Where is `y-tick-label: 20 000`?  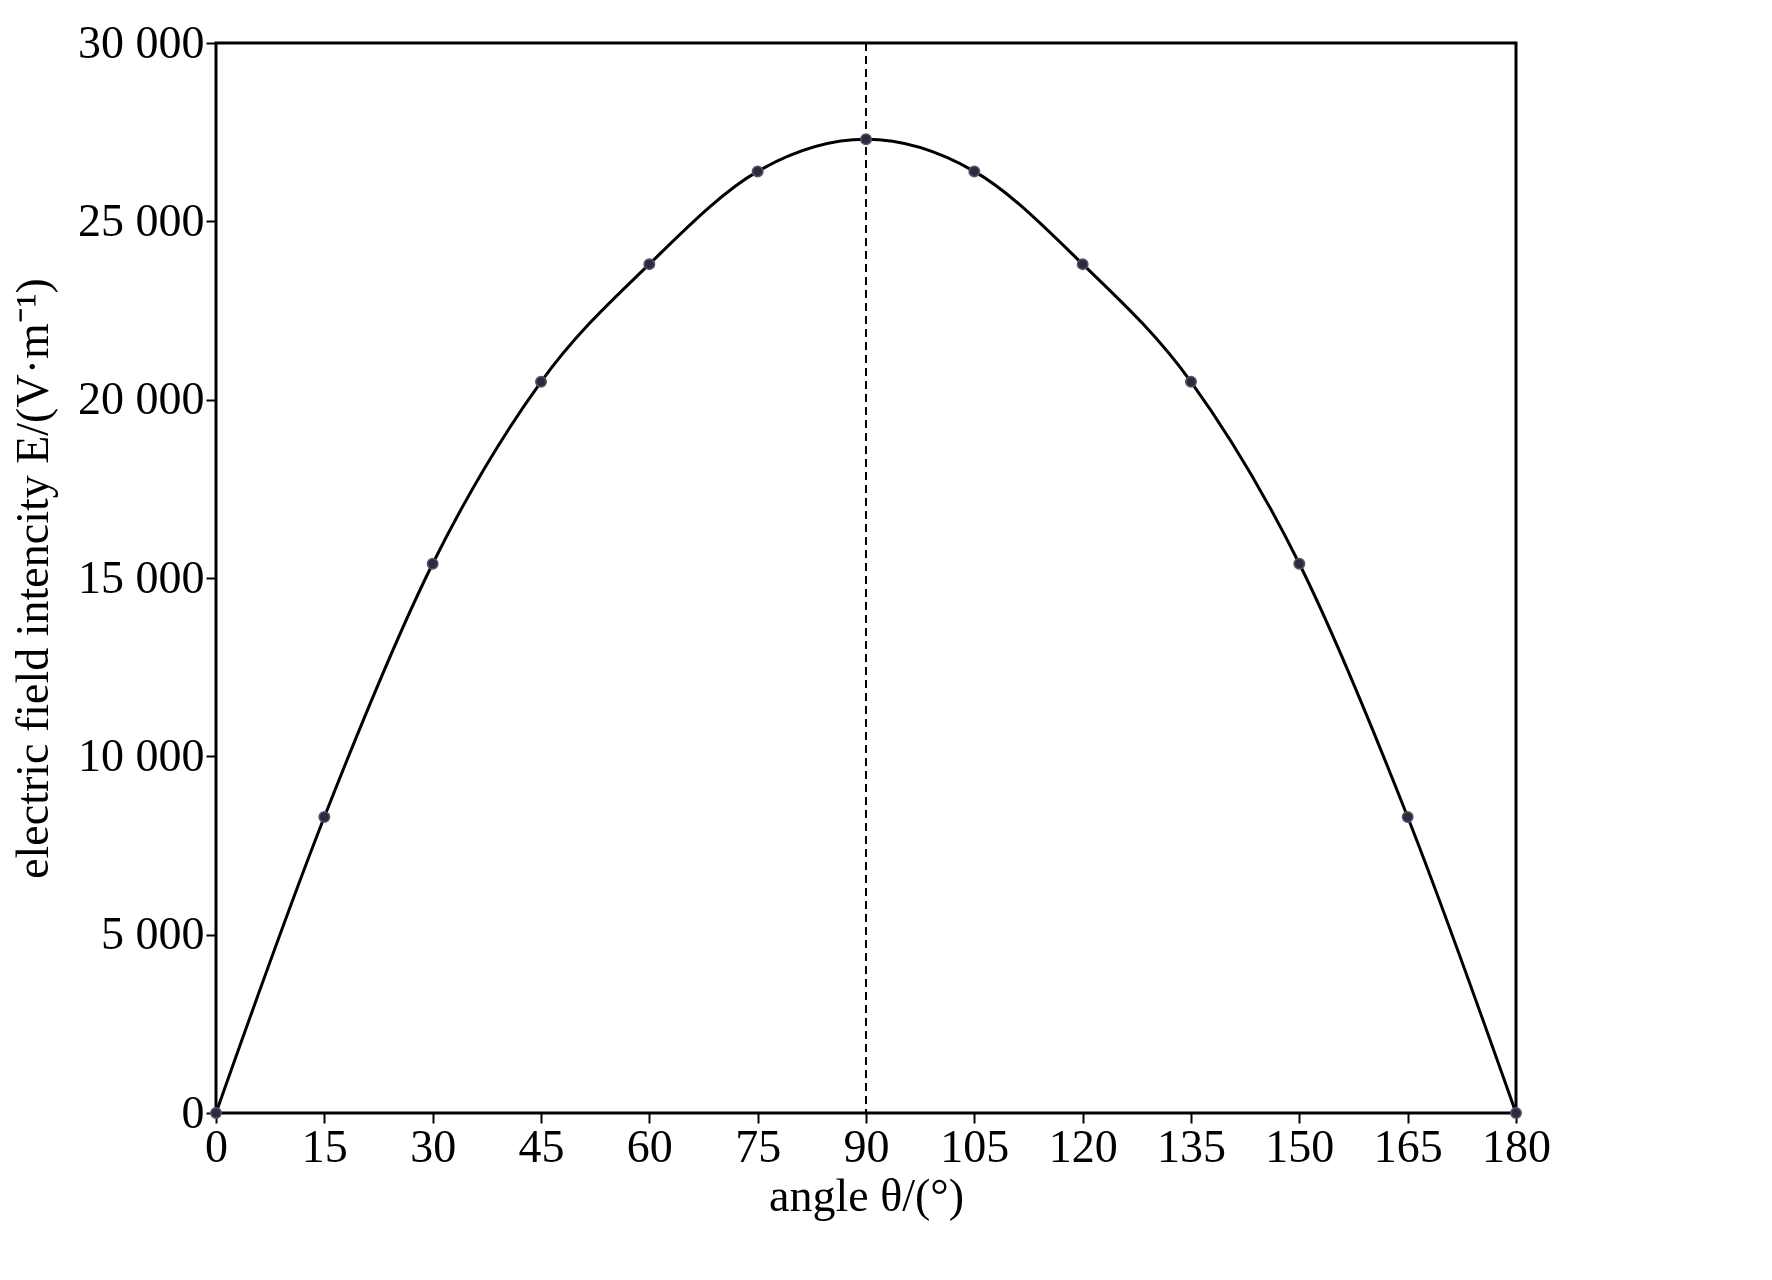 y-tick-label: 20 000 is located at coordinates (141, 399).